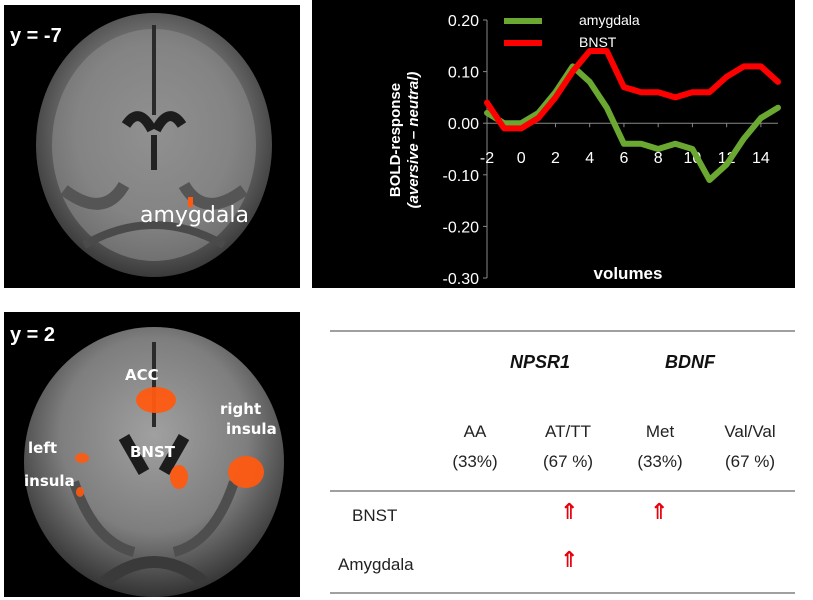 Image resolution: width=813 pixels, height=600 pixels. Describe the element at coordinates (475, 431) in the screenshot. I see `genotype-header: AA` at that location.